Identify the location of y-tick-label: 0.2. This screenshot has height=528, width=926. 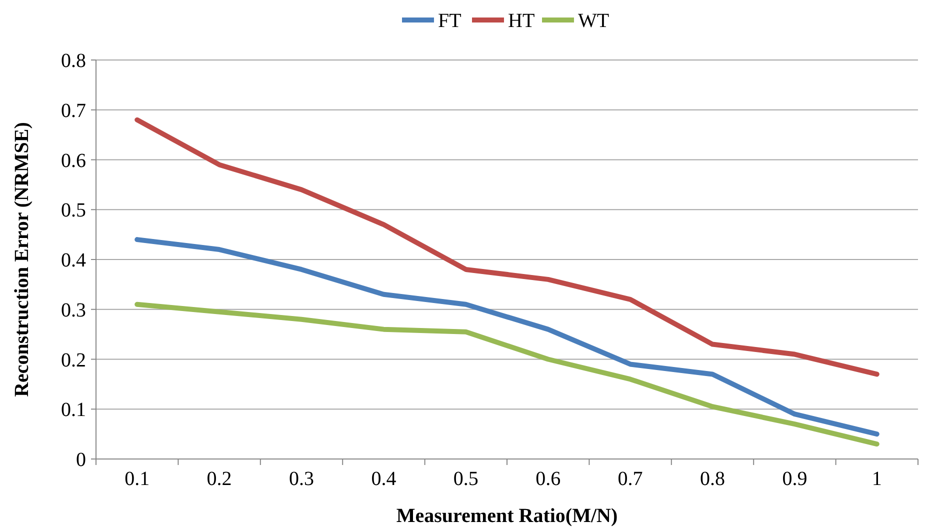
(73, 360).